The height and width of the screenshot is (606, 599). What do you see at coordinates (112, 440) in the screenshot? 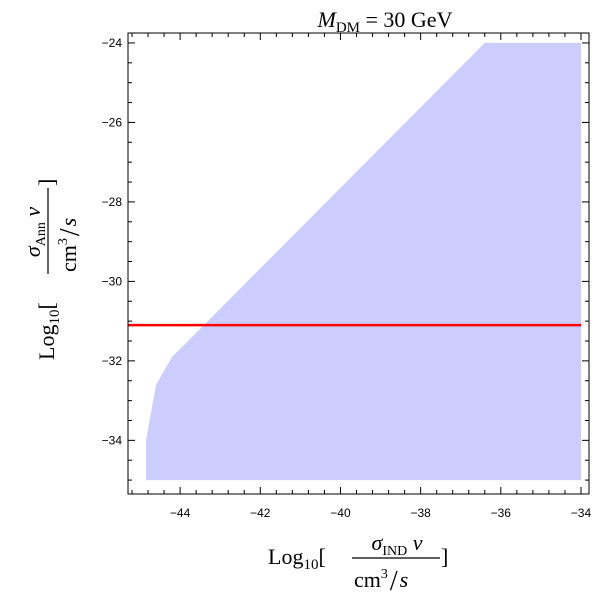
I see `y-tick-label: −34` at bounding box center [112, 440].